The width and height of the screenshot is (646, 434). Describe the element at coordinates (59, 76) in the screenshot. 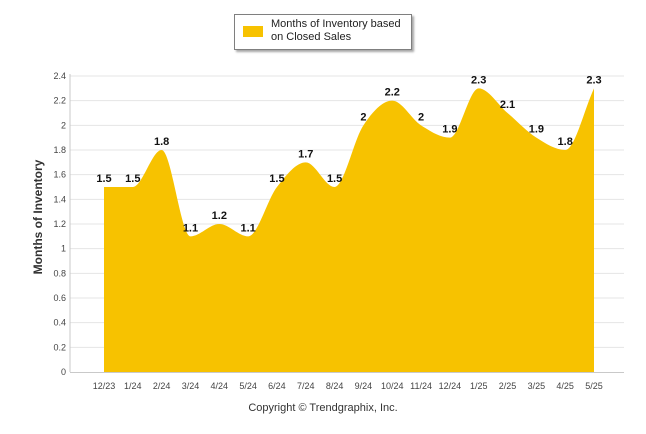

I see `y-tick-label: 2.4` at that location.